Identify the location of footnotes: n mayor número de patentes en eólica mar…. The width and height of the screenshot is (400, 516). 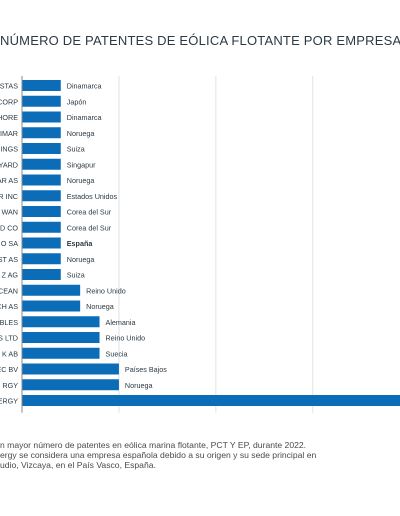
(200, 455).